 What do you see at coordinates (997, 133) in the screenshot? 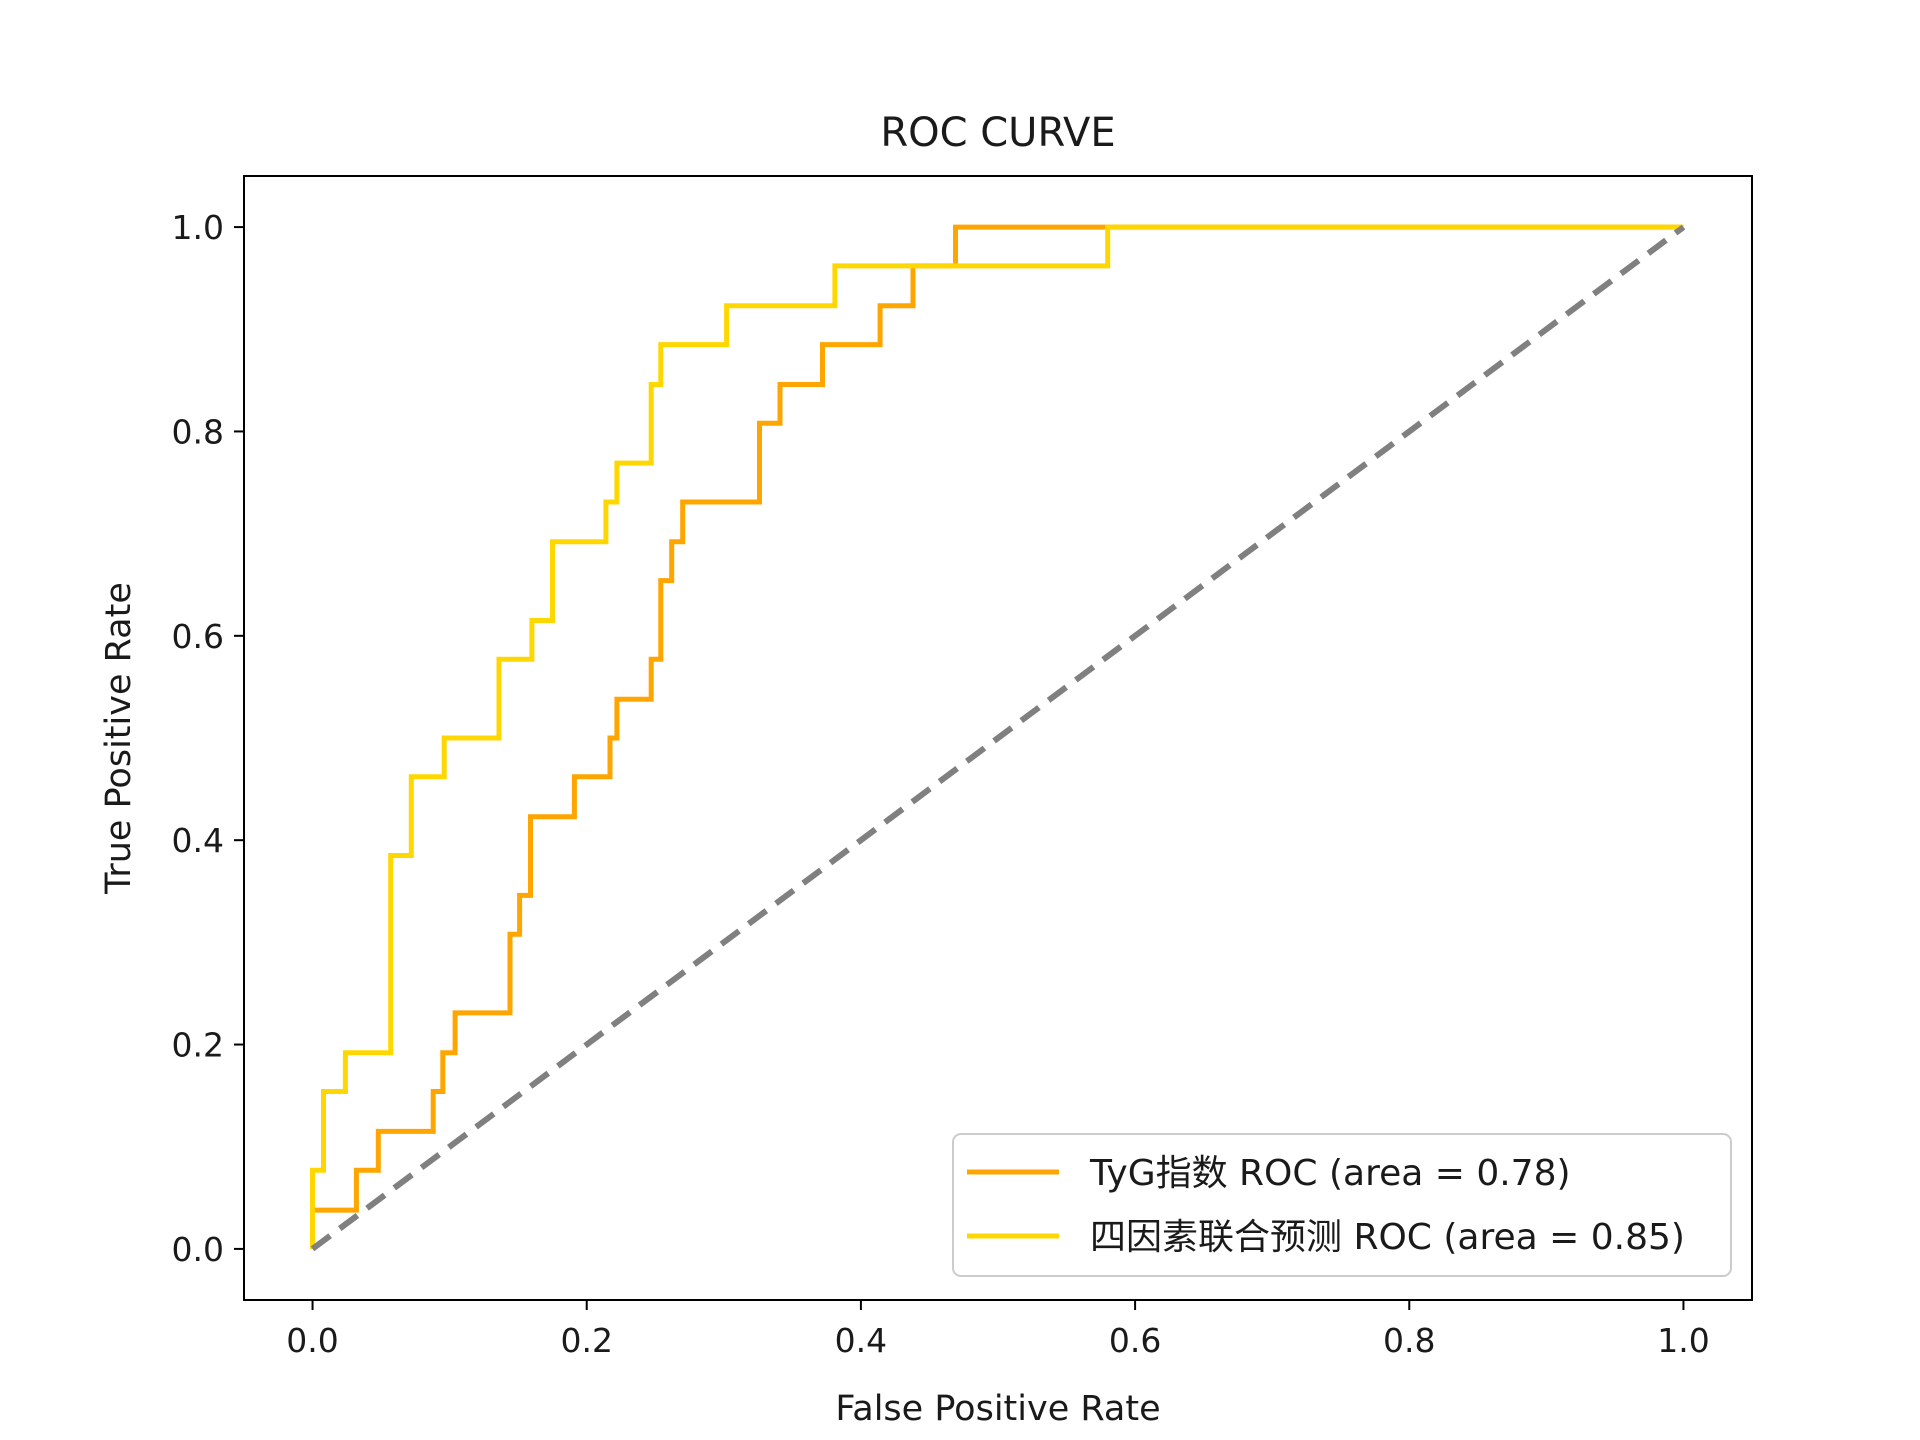
I see `chart-title: ROC CURVE` at bounding box center [997, 133].